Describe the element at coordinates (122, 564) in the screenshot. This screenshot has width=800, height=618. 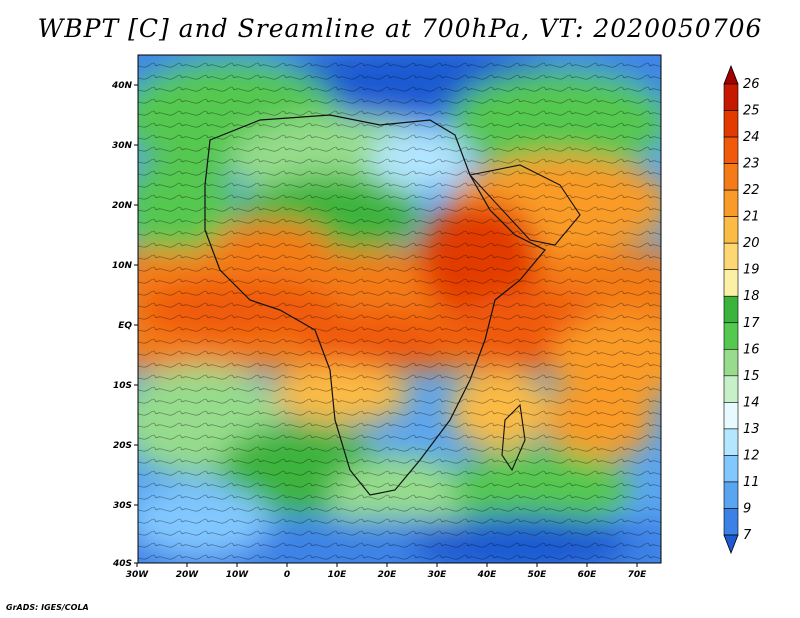
I see `lat-tick-label: 40S` at that location.